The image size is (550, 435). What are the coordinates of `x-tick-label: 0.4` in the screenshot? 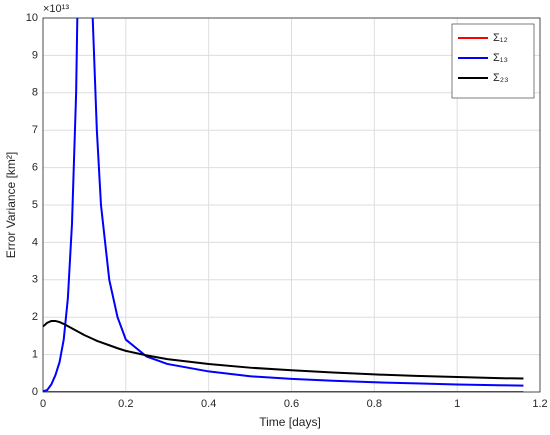 It's located at (208, 404).